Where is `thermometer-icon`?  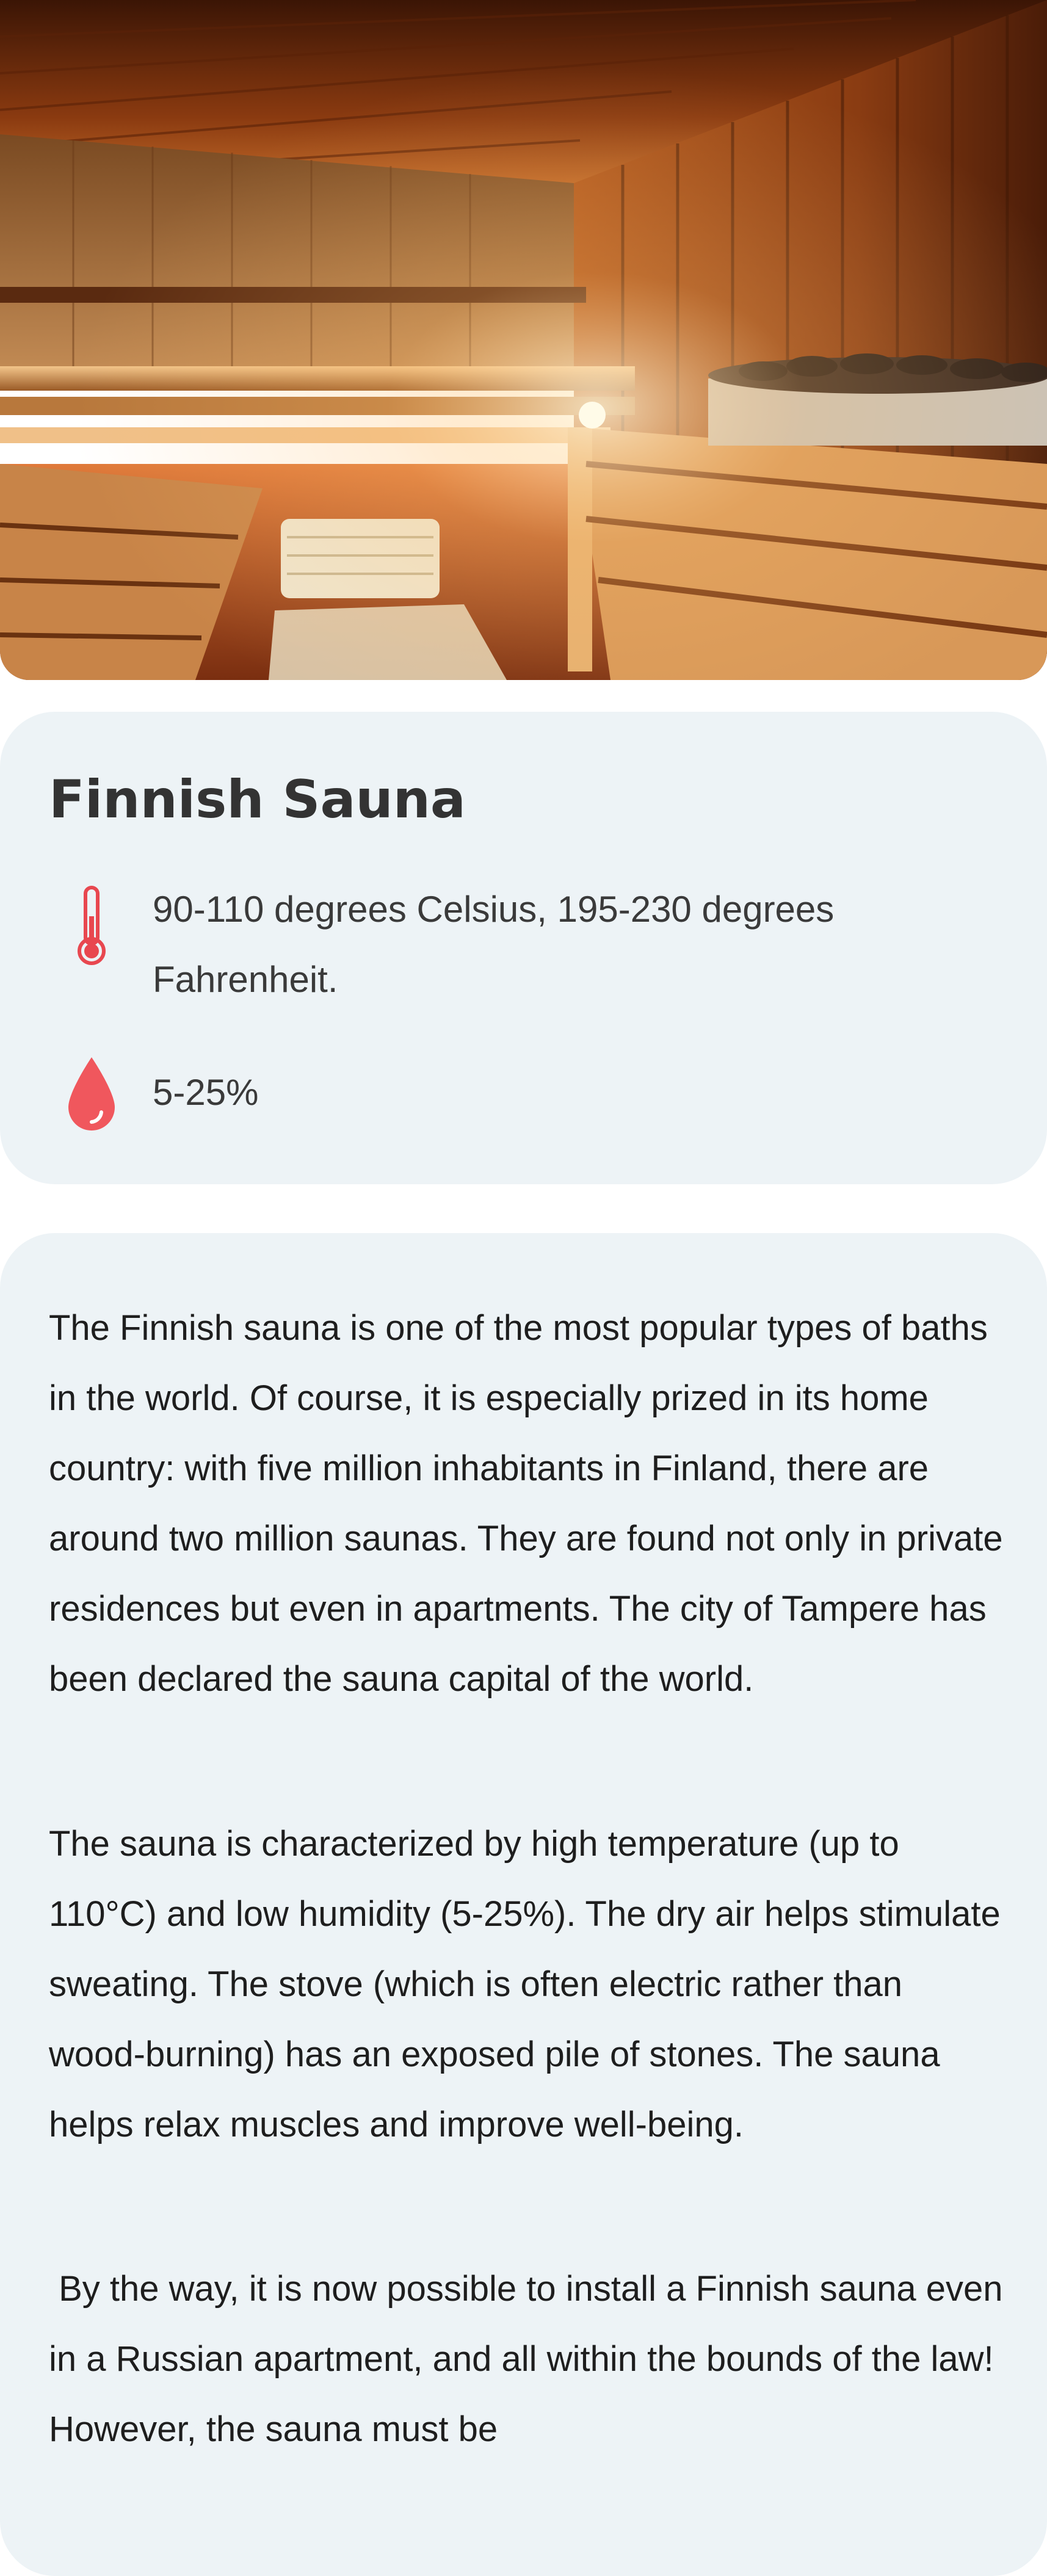
thermometer-icon is located at coordinates (91, 925).